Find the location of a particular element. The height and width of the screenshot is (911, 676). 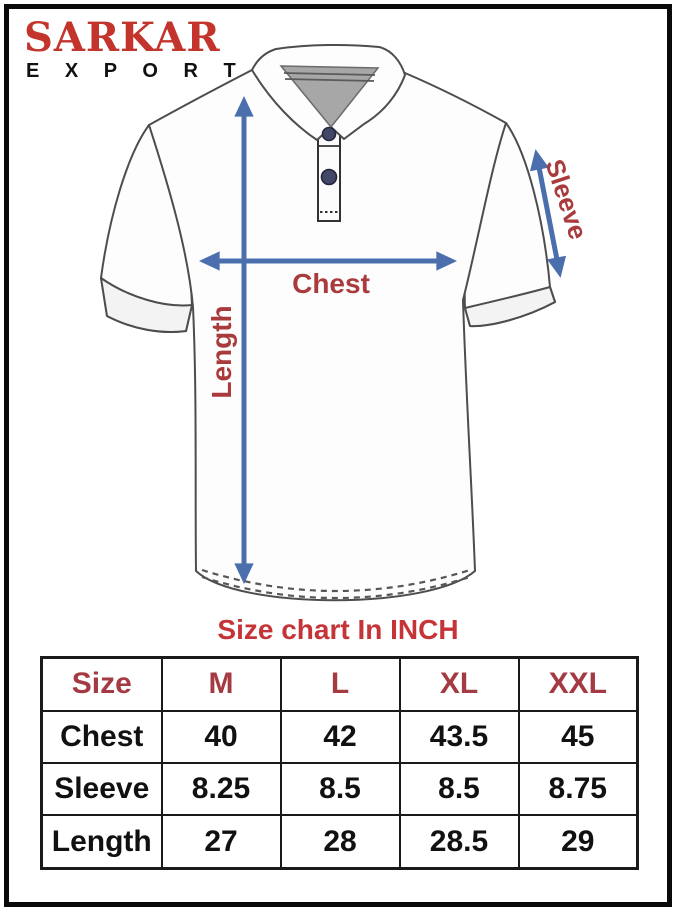

row-label-sleeve: Sleeve is located at coordinates (101, 789).